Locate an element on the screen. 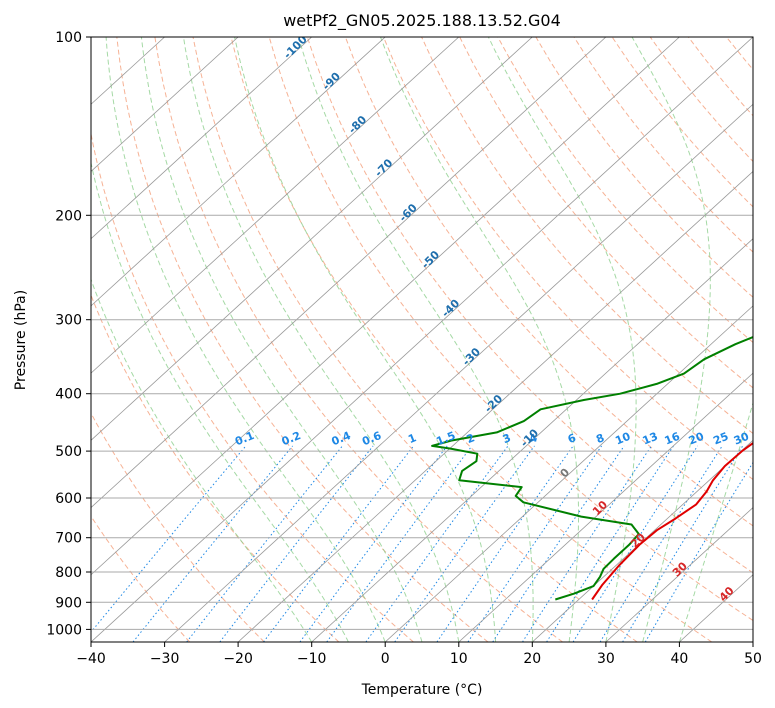  mixing-ratio-label: 25 is located at coordinates (720, 439).